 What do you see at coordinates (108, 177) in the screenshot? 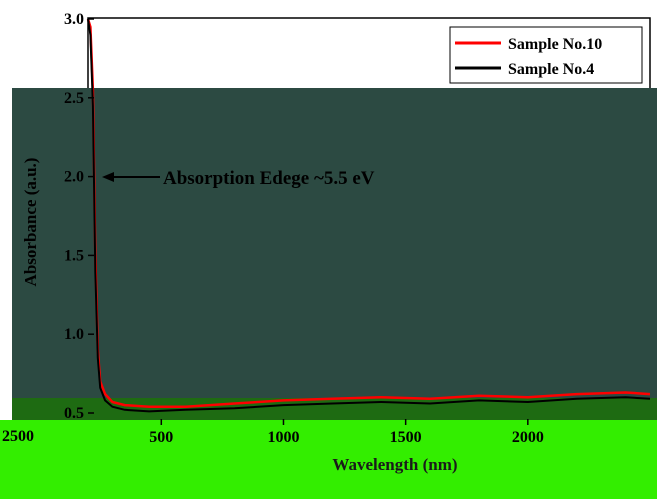
I see `annotation-arrow-head` at bounding box center [108, 177].